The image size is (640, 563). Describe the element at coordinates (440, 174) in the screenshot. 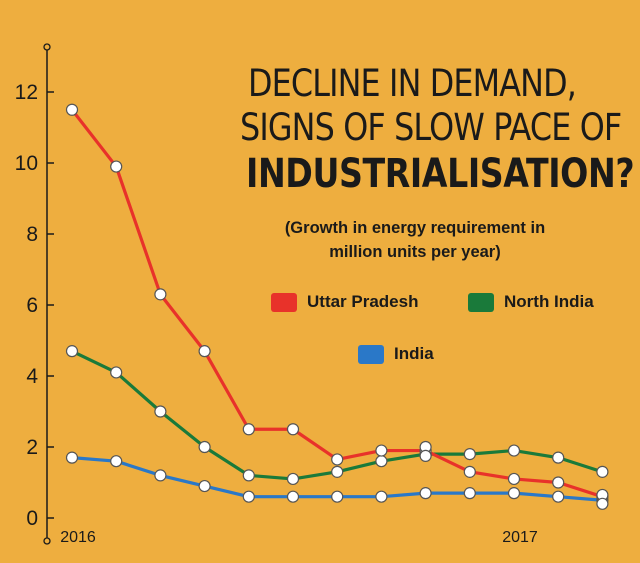

I see `title-line-bold: INDUSTRIALISATION?` at that location.